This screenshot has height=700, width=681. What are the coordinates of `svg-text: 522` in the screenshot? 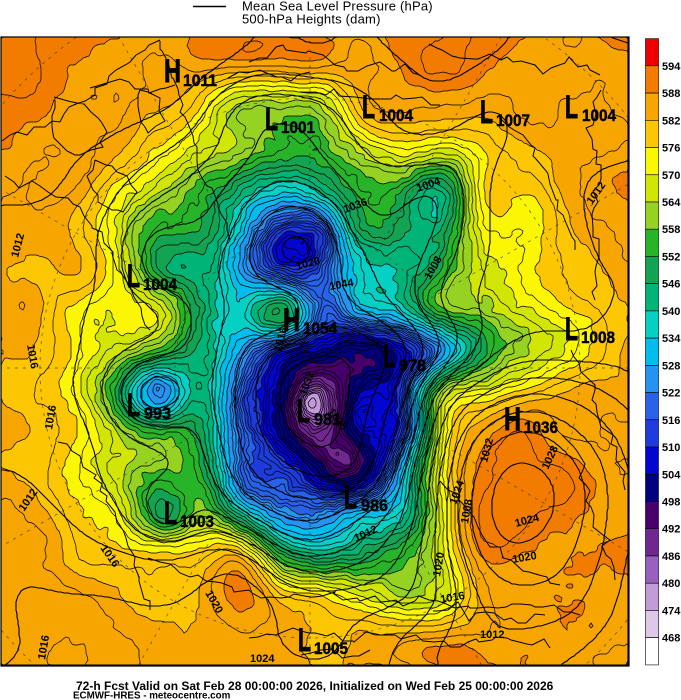 It's located at (671, 394).